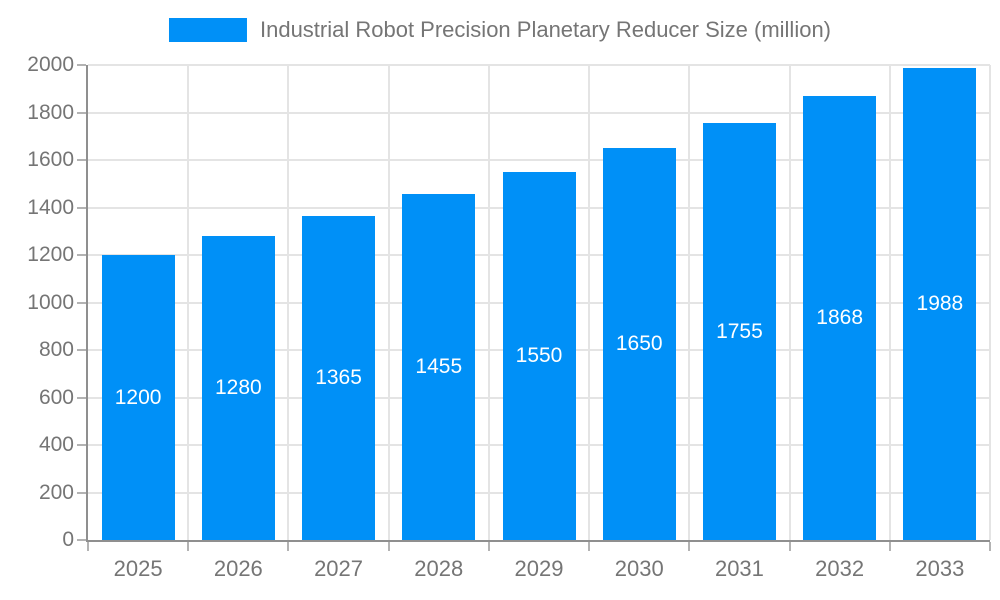 Image resolution: width=1000 pixels, height=600 pixels. What do you see at coordinates (68, 539) in the screenshot?
I see `y-axis-tick-label: 0` at bounding box center [68, 539].